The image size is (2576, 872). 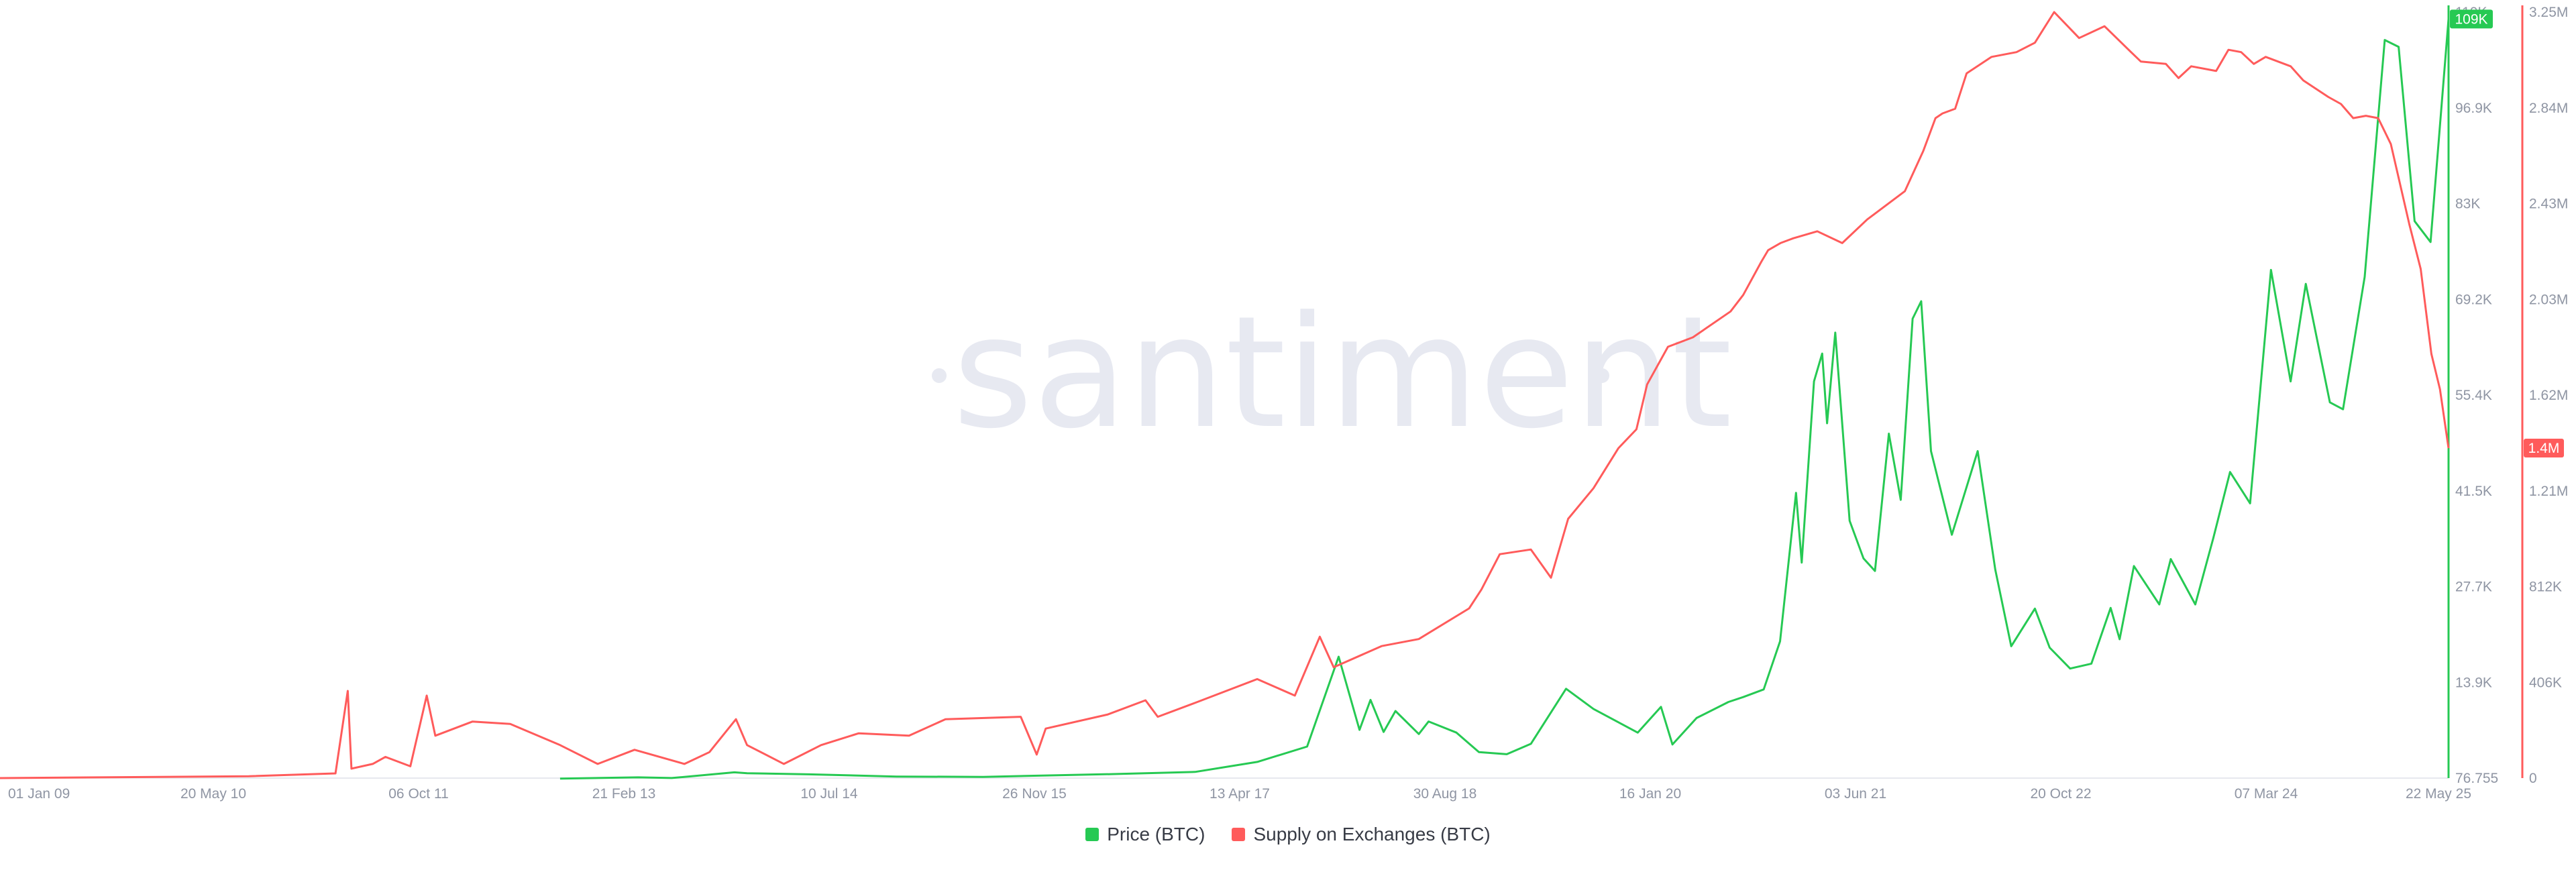 What do you see at coordinates (2548, 205) in the screenshot?
I see `supply-tick-label: 2.43M` at bounding box center [2548, 205].